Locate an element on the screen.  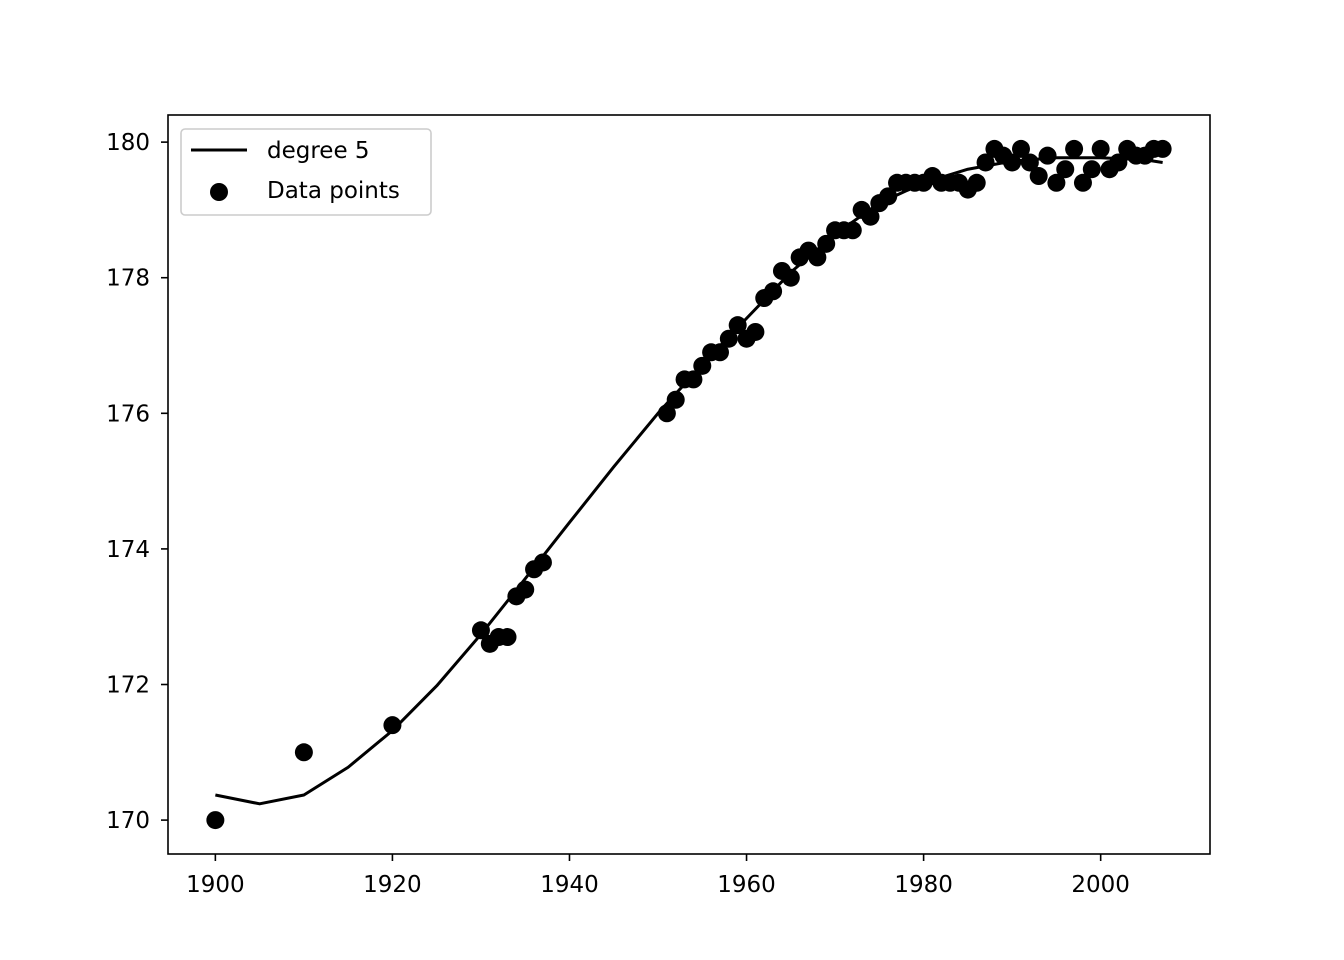
legend-label-line: degree 5 is located at coordinates (318, 151).